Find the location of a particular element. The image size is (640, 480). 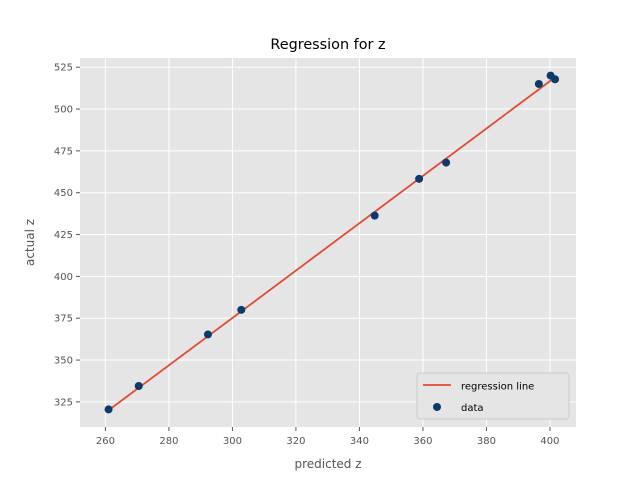

y-tick-label: 400 is located at coordinates (63, 277).